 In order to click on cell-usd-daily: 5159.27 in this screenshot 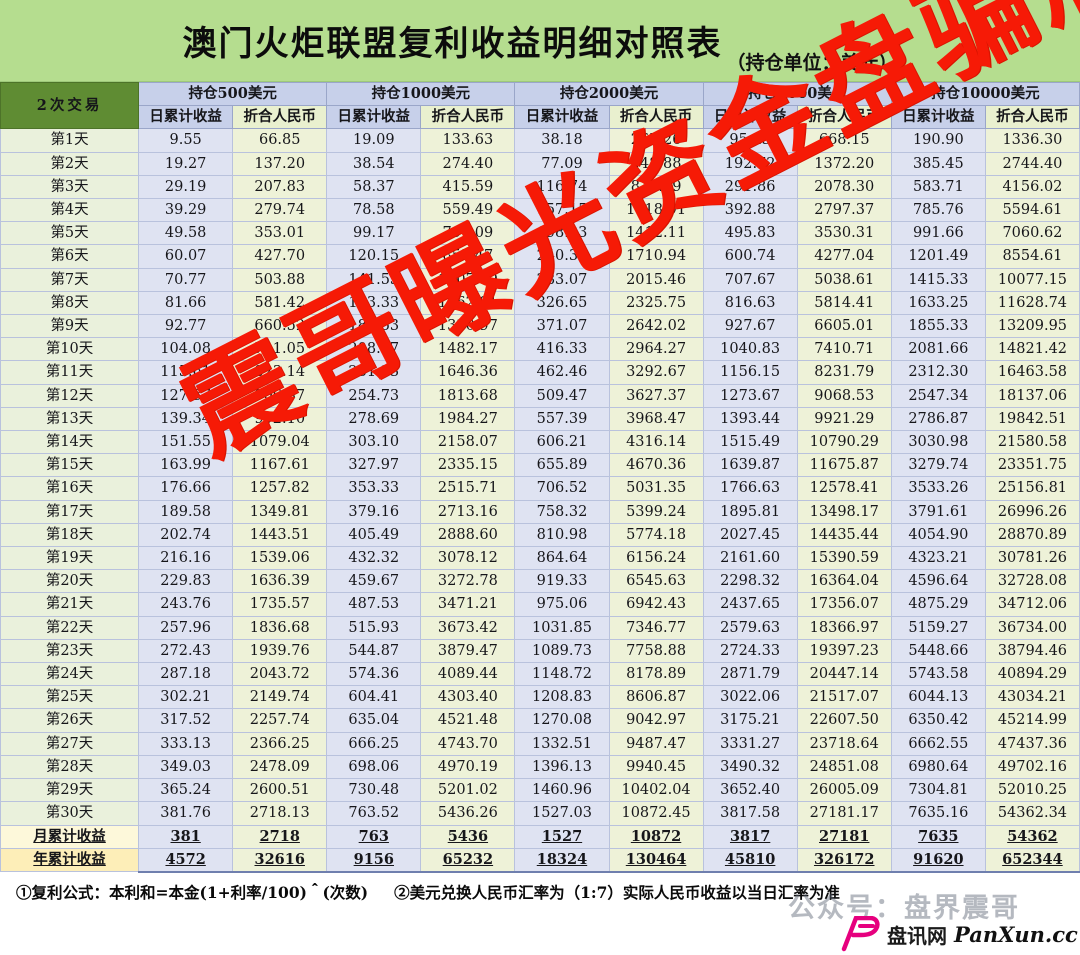, I will do `click(938, 627)`.